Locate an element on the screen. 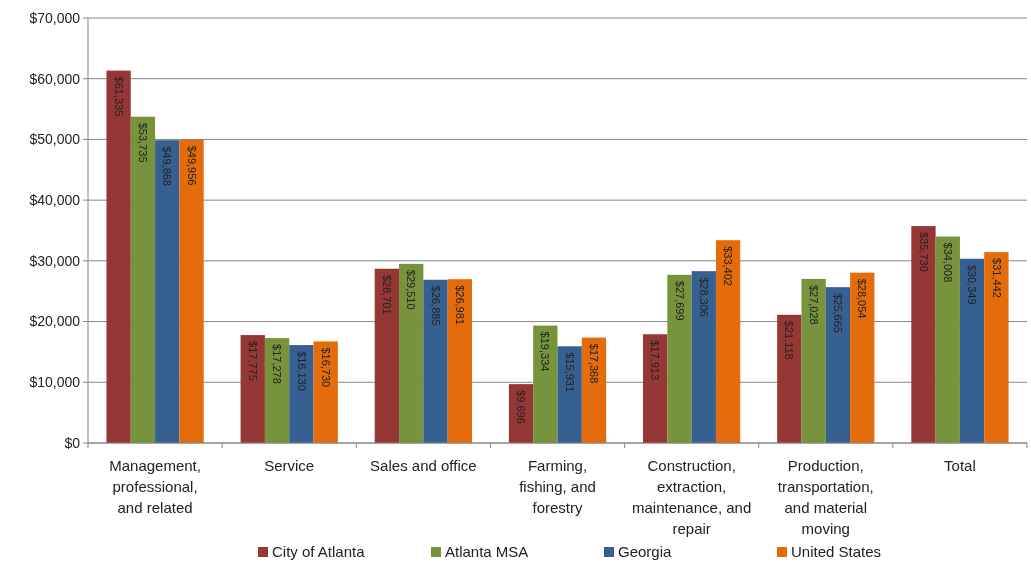 This screenshot has height=569, width=1031. y-tick-label: $10,000 is located at coordinates (55, 382).